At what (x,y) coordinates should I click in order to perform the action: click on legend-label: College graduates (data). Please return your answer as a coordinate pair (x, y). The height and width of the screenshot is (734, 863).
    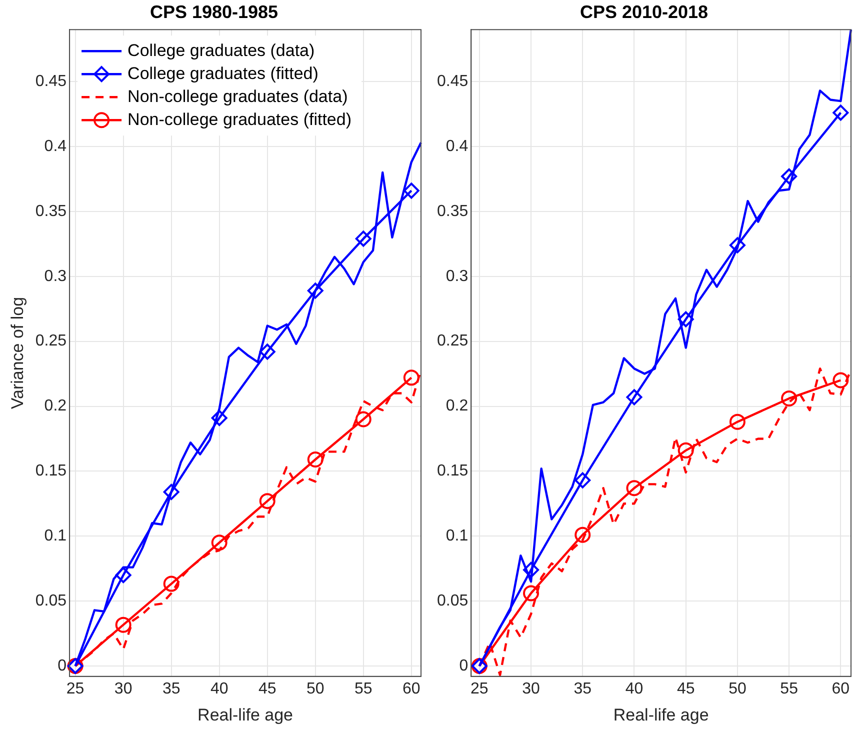
    Looking at the image, I should click on (221, 50).